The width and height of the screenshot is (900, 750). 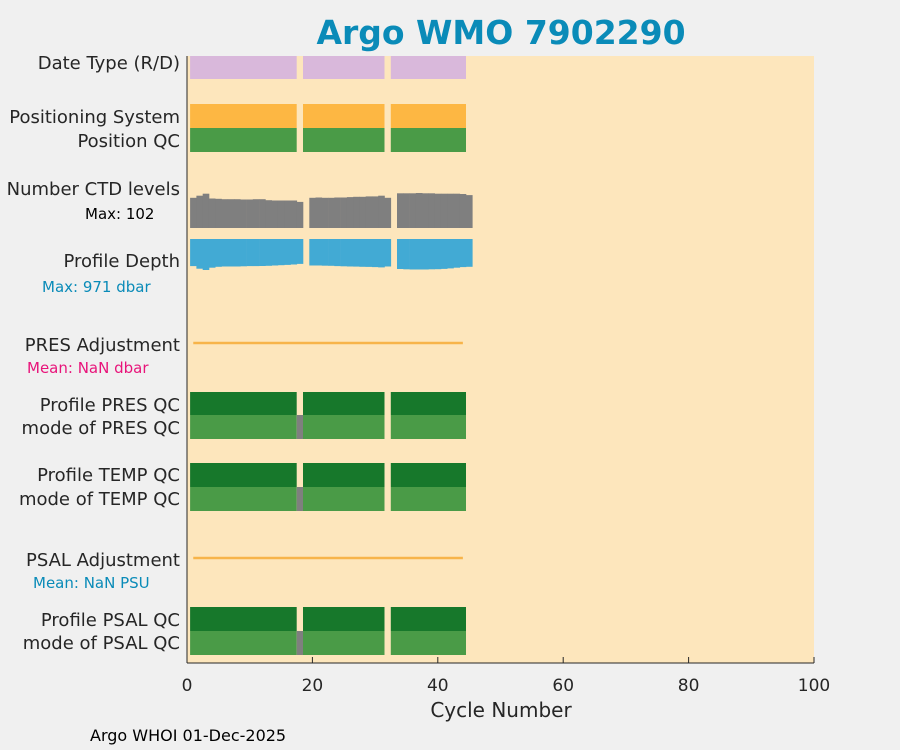 What do you see at coordinates (93, 189) in the screenshot?
I see `label-ctd-levels: Number CTD levels` at bounding box center [93, 189].